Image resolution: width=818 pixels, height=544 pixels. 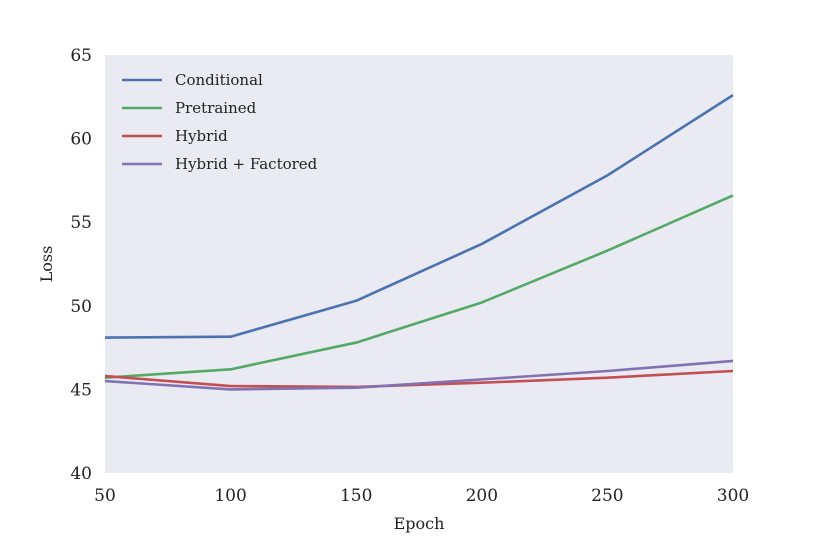 I want to click on legend-label-hybrid-factored: Hybrid + Factored, so click(x=246, y=164).